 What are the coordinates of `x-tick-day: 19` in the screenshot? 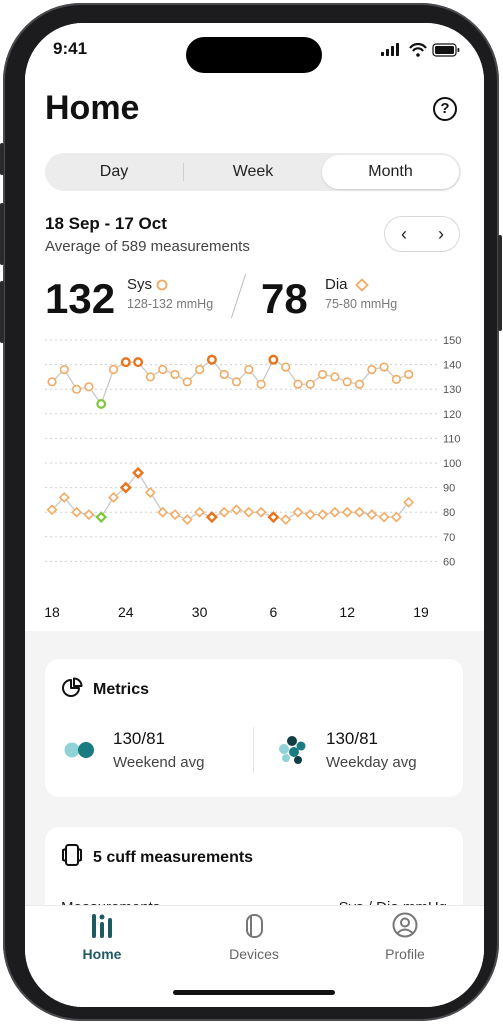 It's located at (421, 612).